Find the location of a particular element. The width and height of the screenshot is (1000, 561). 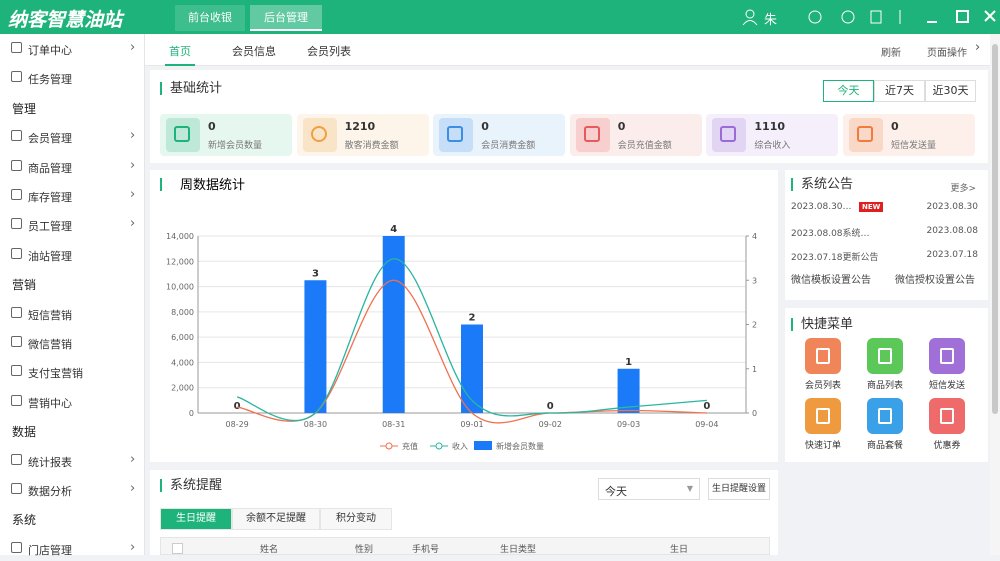

bar-label: 1 is located at coordinates (628, 362).